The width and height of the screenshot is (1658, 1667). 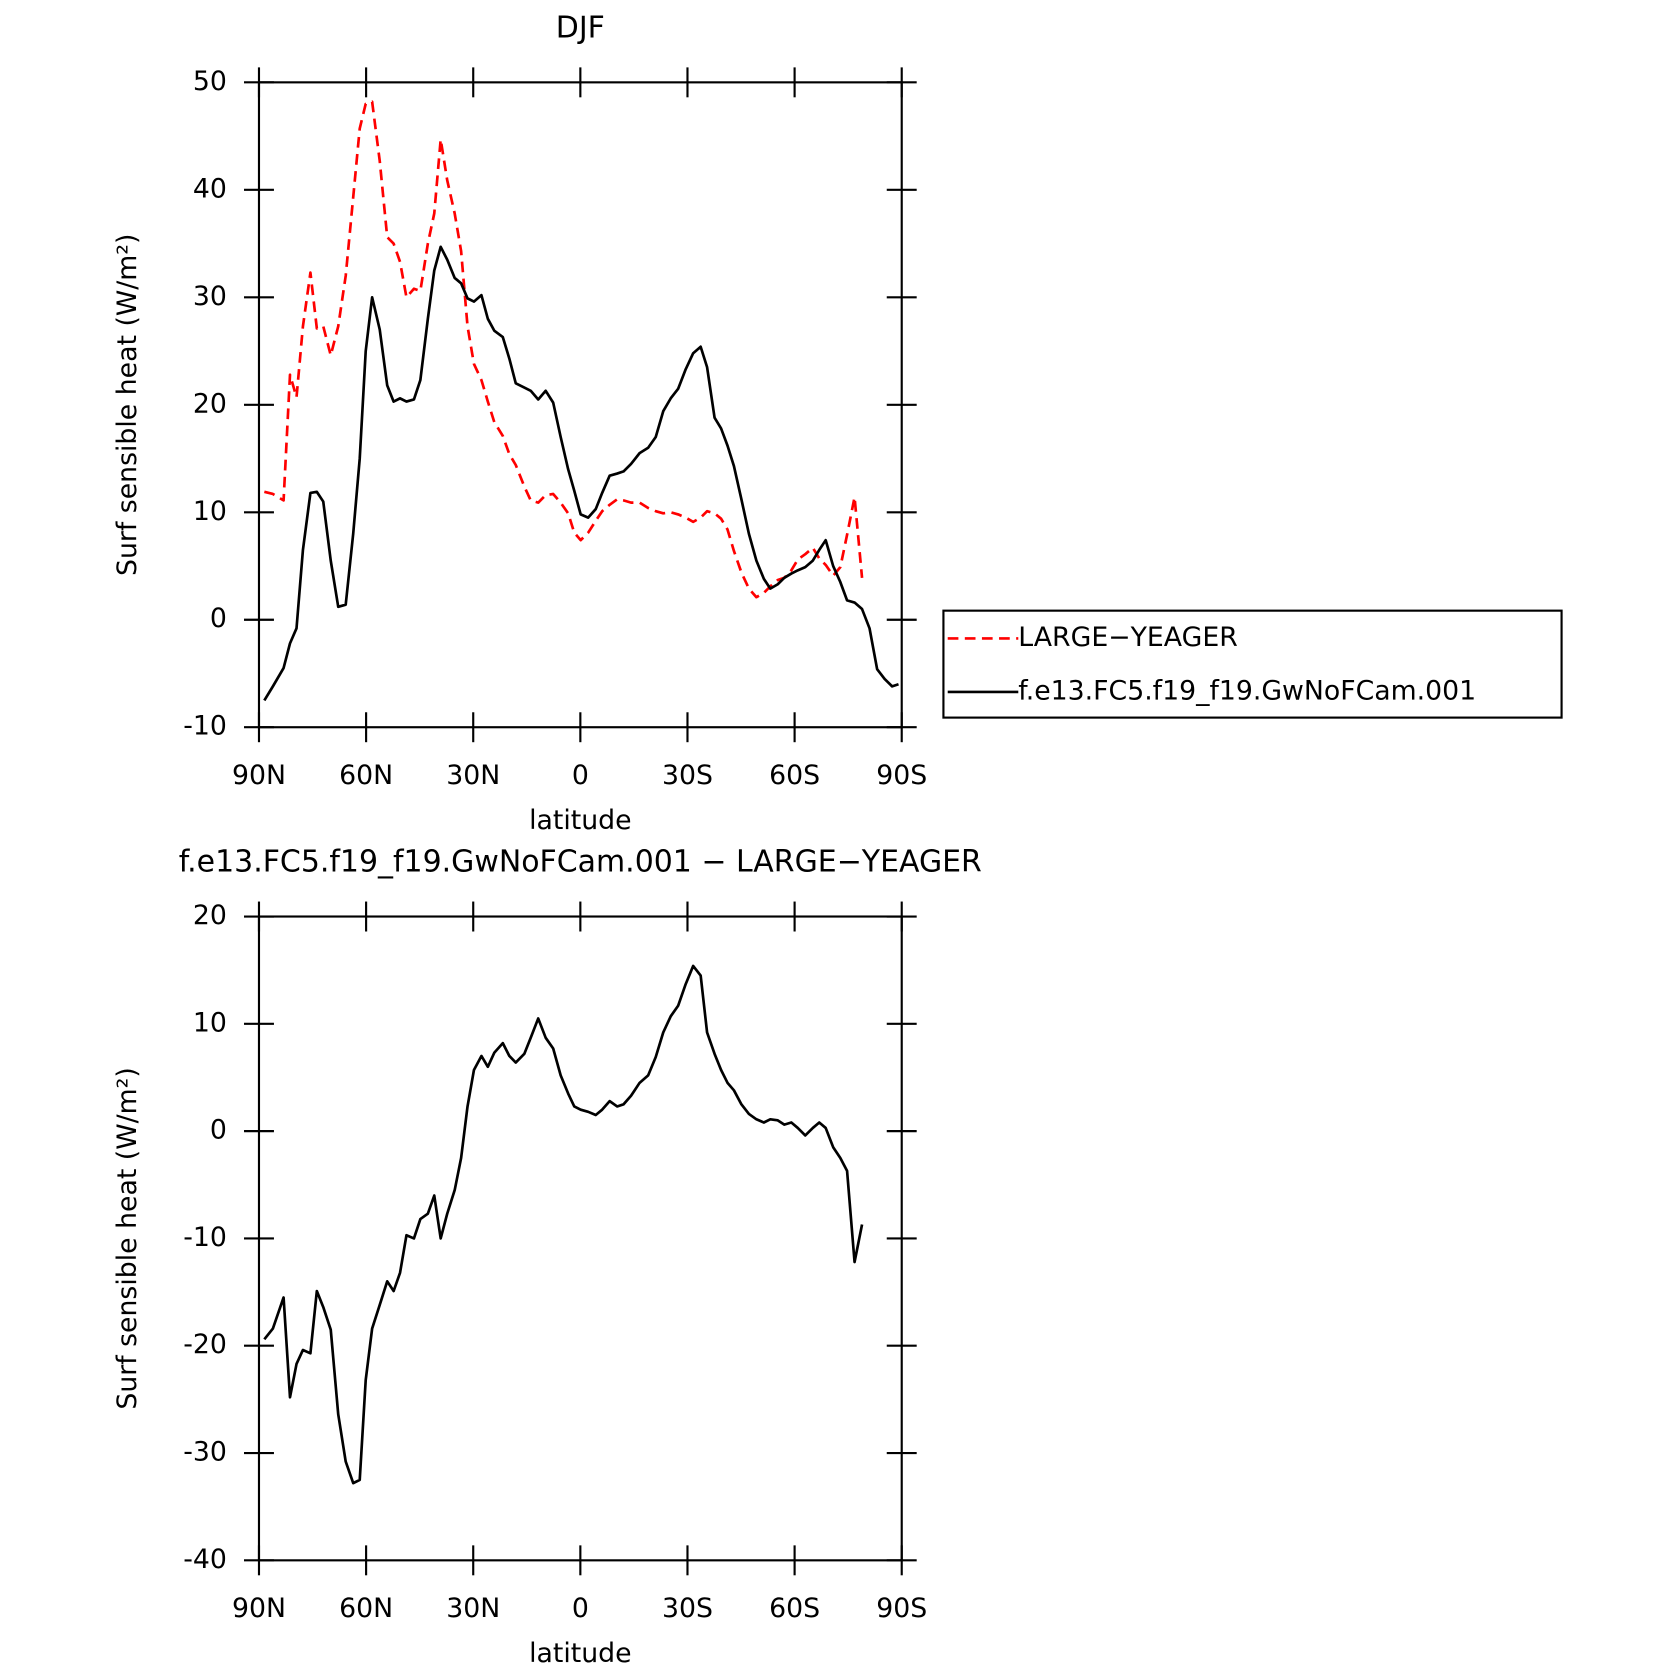 I want to click on y-tick-label: -40, so click(x=205, y=1559).